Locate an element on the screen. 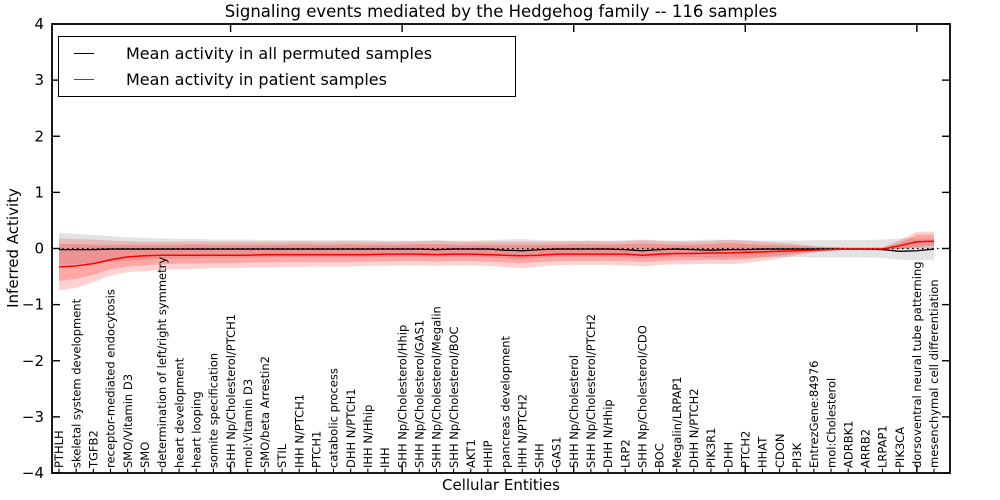 Image resolution: width=1000 pixels, height=500 pixels. x-tick-label: CDON is located at coordinates (780, 450).